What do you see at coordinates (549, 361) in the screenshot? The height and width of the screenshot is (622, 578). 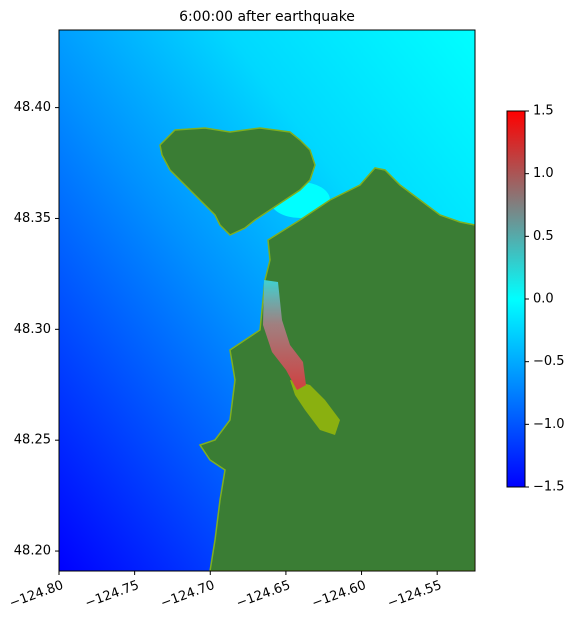 I see `colorbar-tick-label: −0.5` at bounding box center [549, 361].